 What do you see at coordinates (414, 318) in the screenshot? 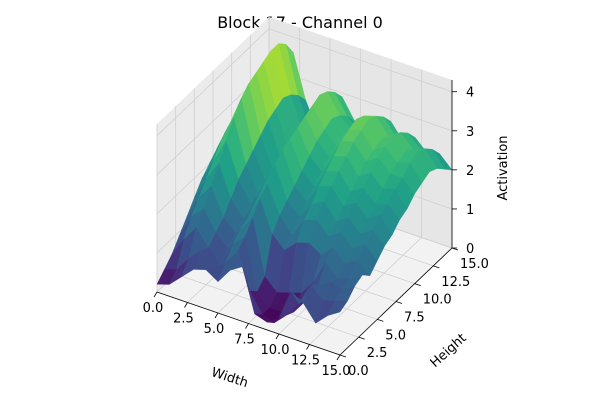
I see `y-tick-label: 7.5` at bounding box center [414, 318].